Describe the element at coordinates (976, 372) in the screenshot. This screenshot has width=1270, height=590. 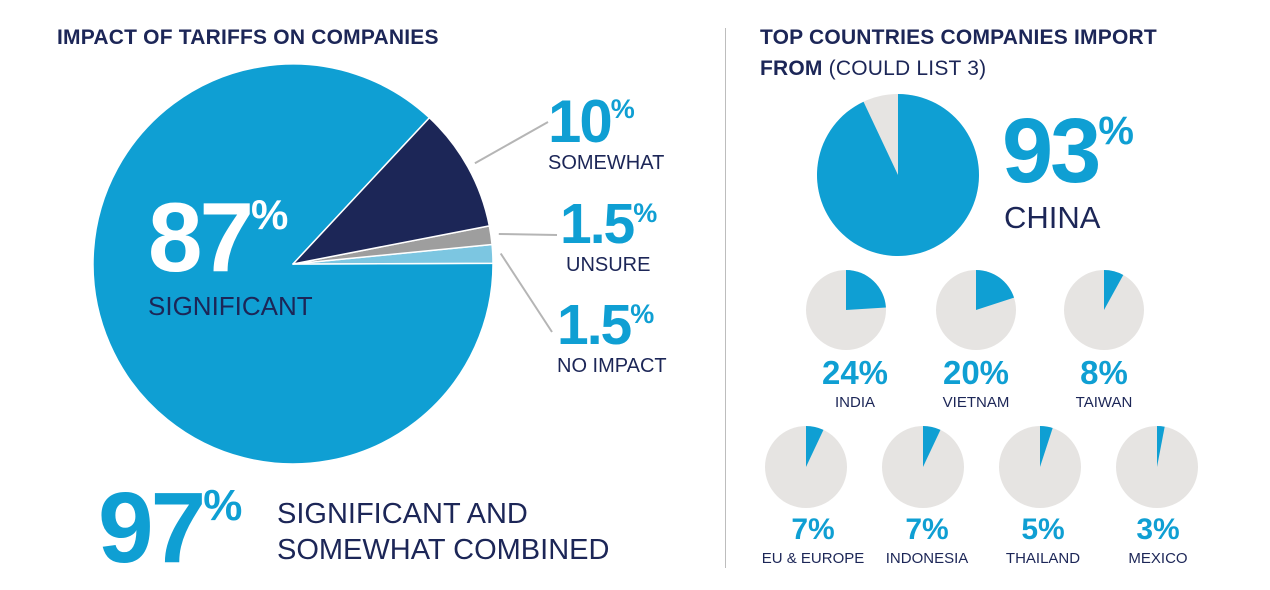
I see `country-vietnam-value: 20%` at that location.